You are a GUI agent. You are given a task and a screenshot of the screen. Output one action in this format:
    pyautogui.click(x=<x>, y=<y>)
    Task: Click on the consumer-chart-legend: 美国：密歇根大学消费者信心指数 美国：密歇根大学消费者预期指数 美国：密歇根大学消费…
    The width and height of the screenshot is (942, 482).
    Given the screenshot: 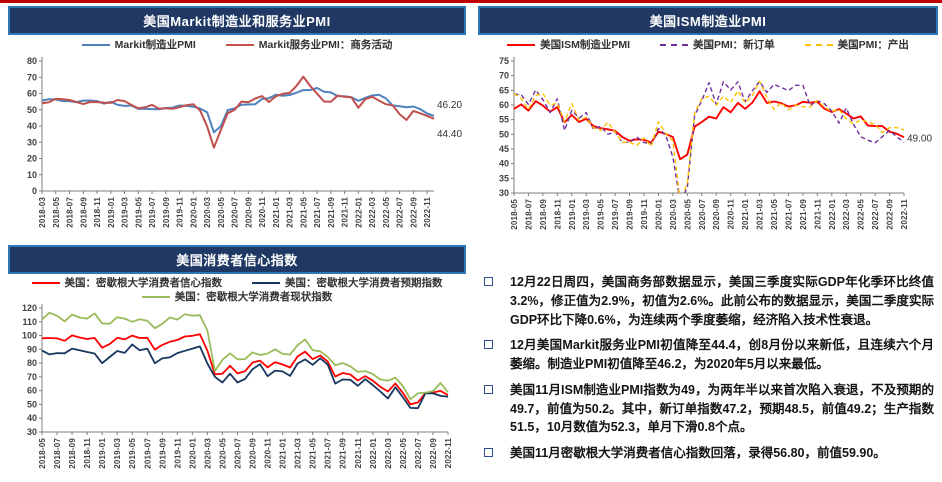 What is the action you would take?
    pyautogui.click(x=237, y=289)
    